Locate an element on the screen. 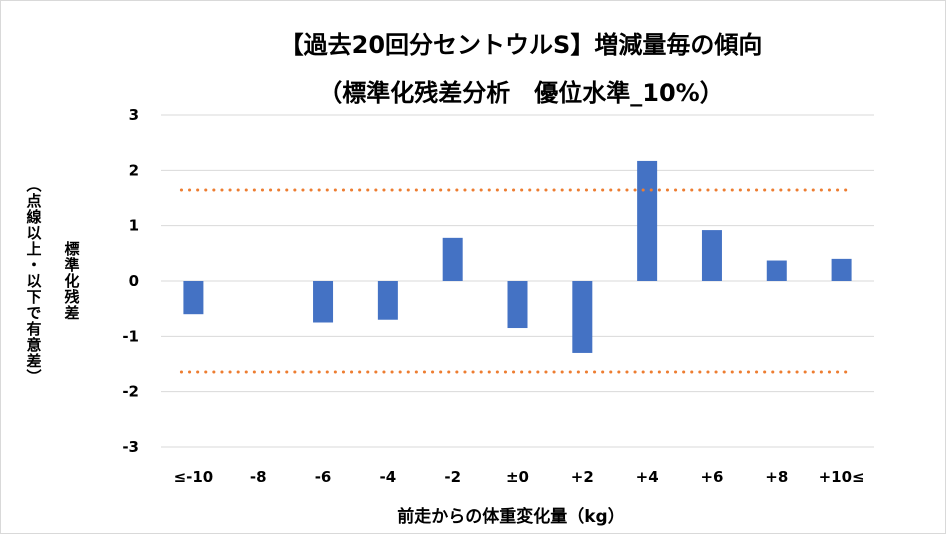 This screenshot has height=535, width=946. y-tick-label: 2 is located at coordinates (134, 170).